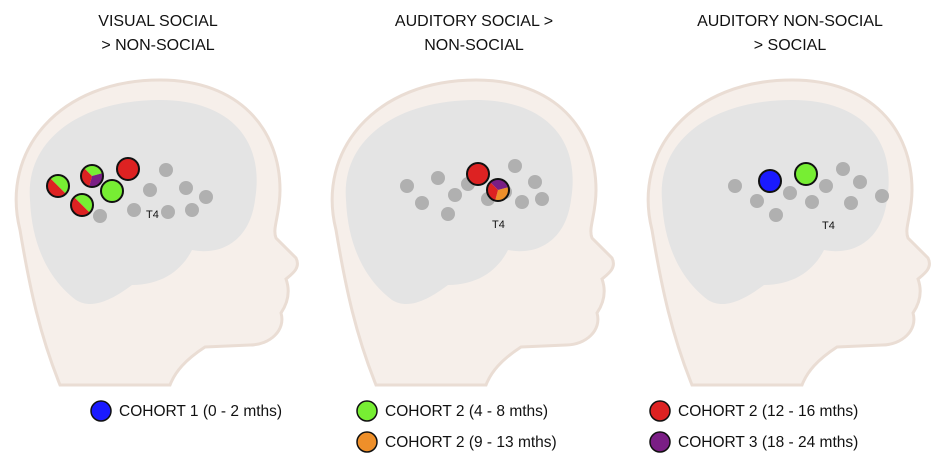 This screenshot has height=457, width=947. What do you see at coordinates (158, 21) in the screenshot?
I see `panel-title: VISUAL SOCIAL` at bounding box center [158, 21].